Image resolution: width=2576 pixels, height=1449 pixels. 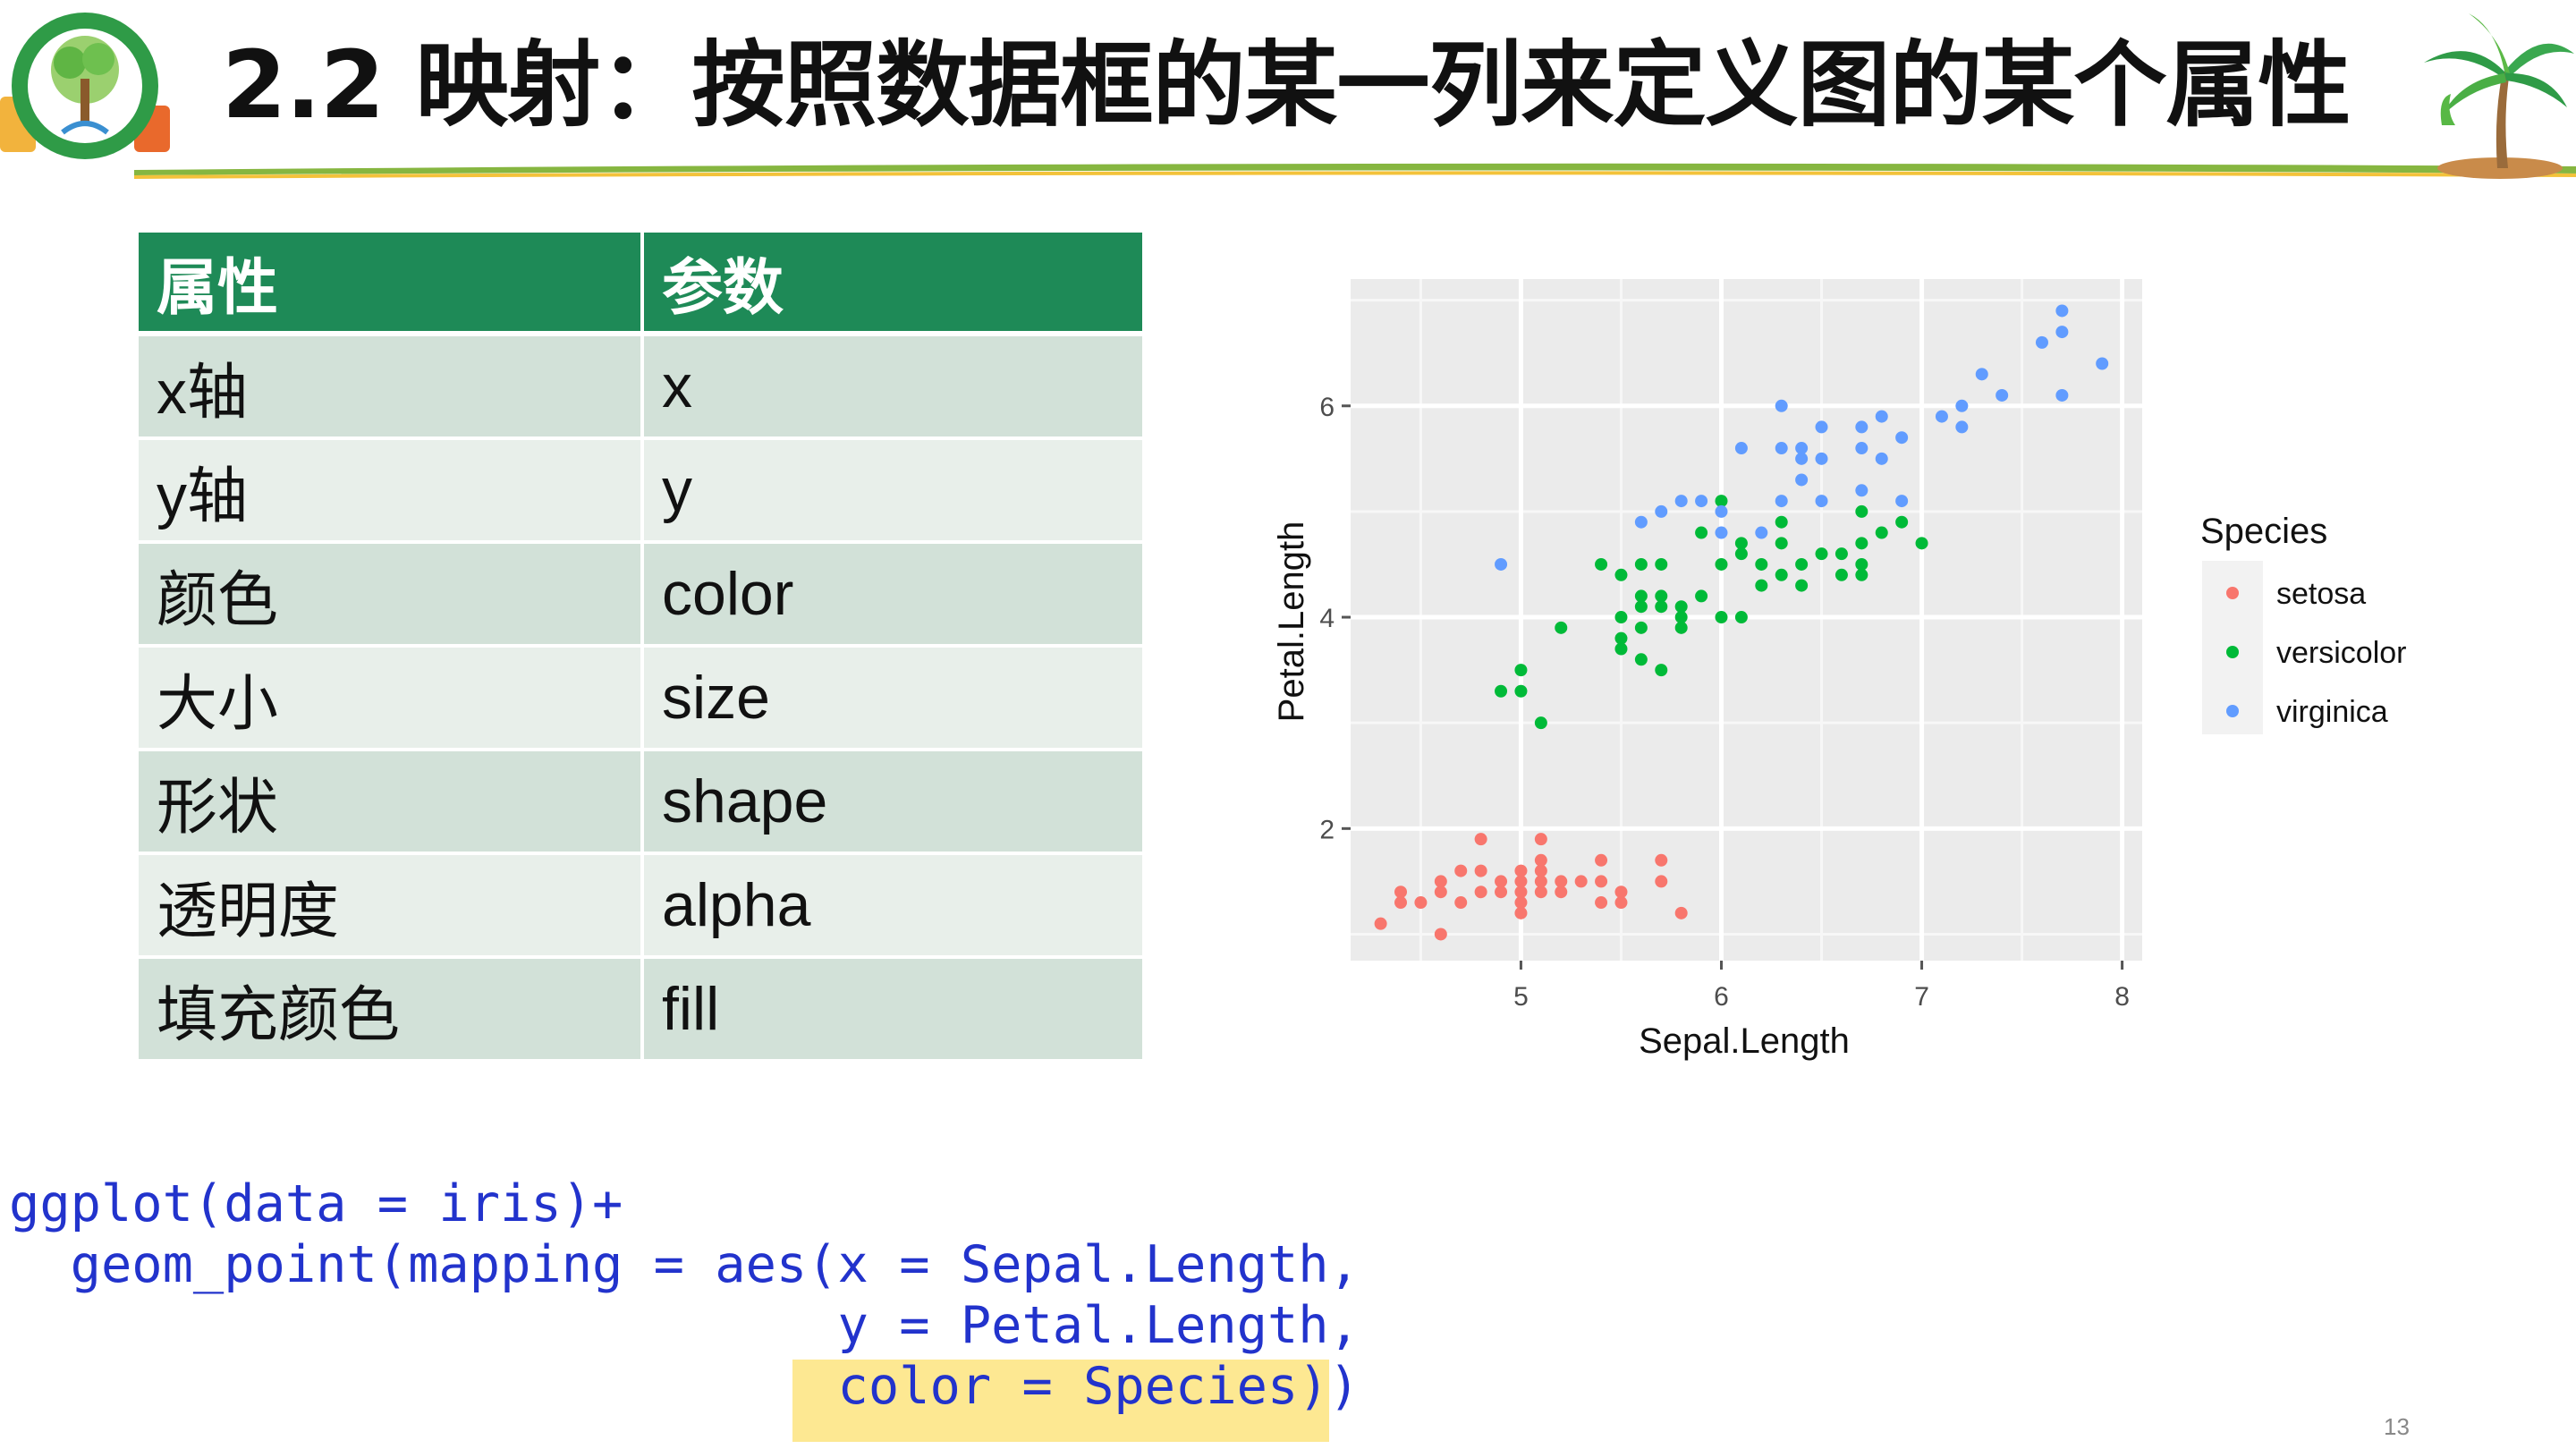 I want to click on page-title: 2.2 映射：按照数据框的某一列来定义图的某个属性, so click(x=1286, y=85).